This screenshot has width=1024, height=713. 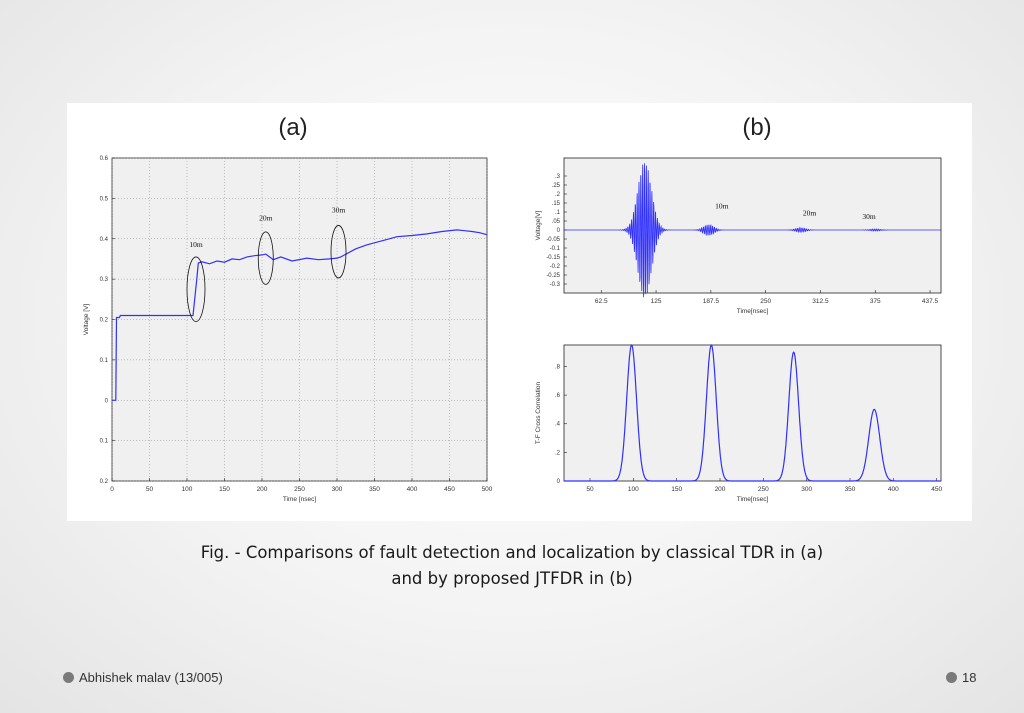 What do you see at coordinates (930, 301) in the screenshot?
I see `x-tick-label: 437.5` at bounding box center [930, 301].